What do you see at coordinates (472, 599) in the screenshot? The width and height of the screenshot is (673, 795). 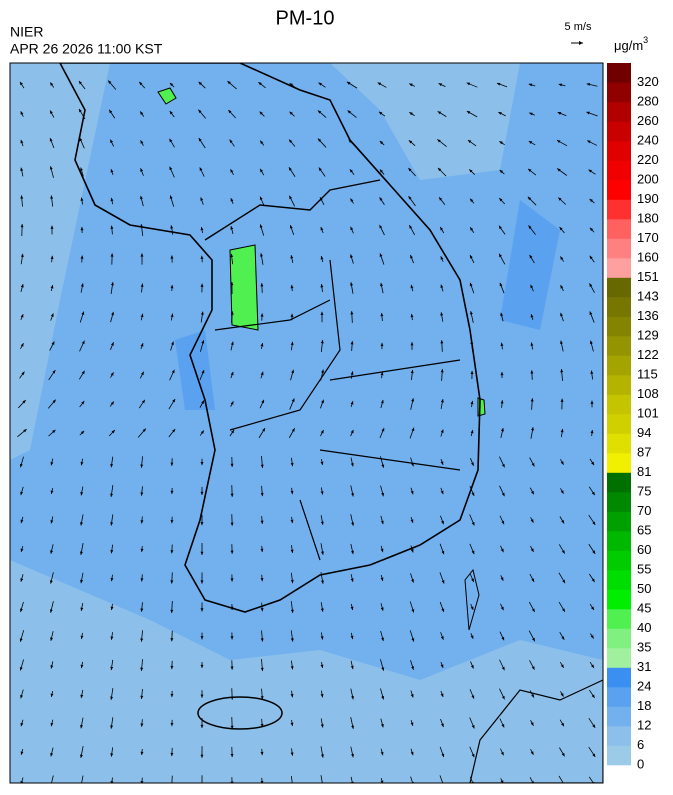 I see `island` at bounding box center [472, 599].